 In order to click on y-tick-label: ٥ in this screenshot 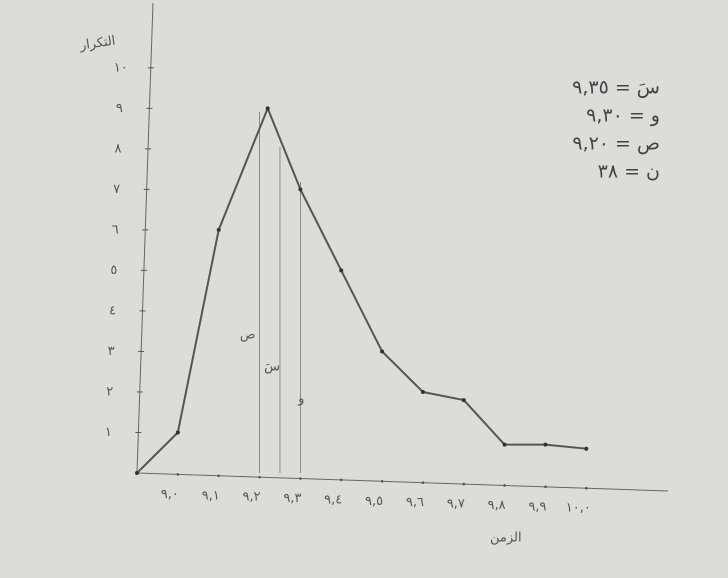, I will do `click(113, 270)`.